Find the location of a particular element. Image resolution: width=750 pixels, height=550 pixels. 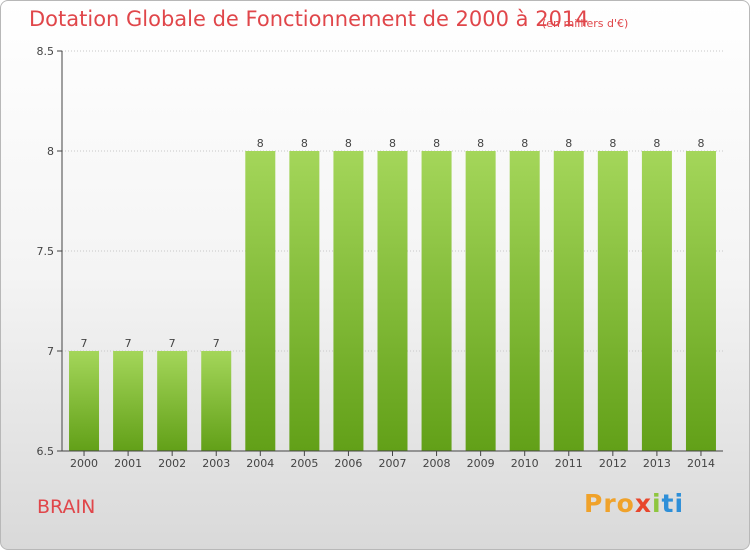

bar-2011 is located at coordinates (568, 301).